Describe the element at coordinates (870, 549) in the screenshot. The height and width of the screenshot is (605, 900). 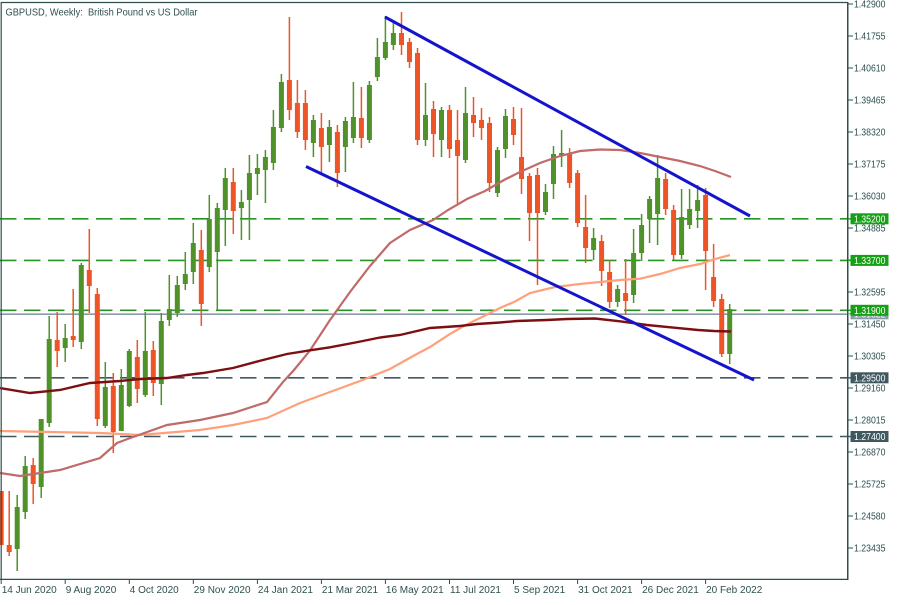
I see `svg-text: 1.23435` at that location.